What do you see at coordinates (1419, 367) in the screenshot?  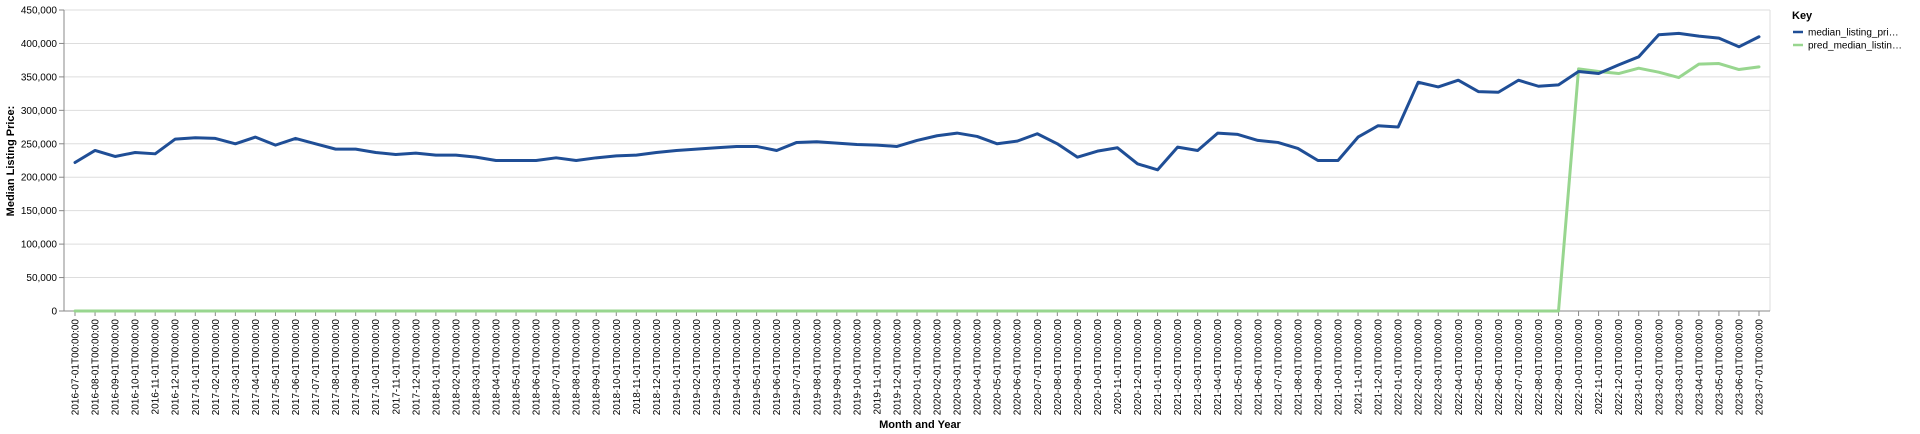 I see `x-tick-label: 2022-02-01T00:00:00` at bounding box center [1419, 367].